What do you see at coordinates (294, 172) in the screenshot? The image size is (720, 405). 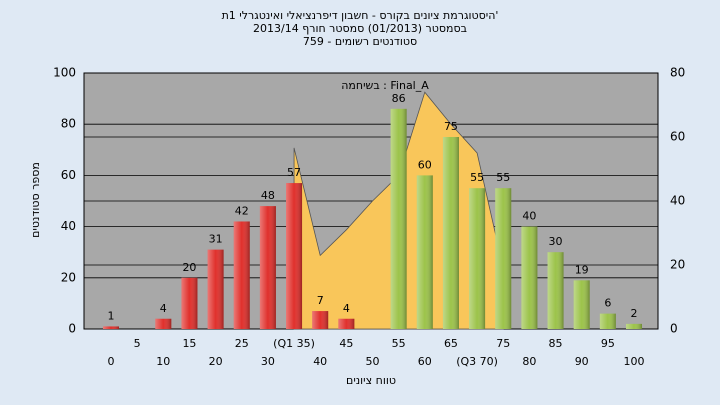 I see `value-label: 57` at bounding box center [294, 172].